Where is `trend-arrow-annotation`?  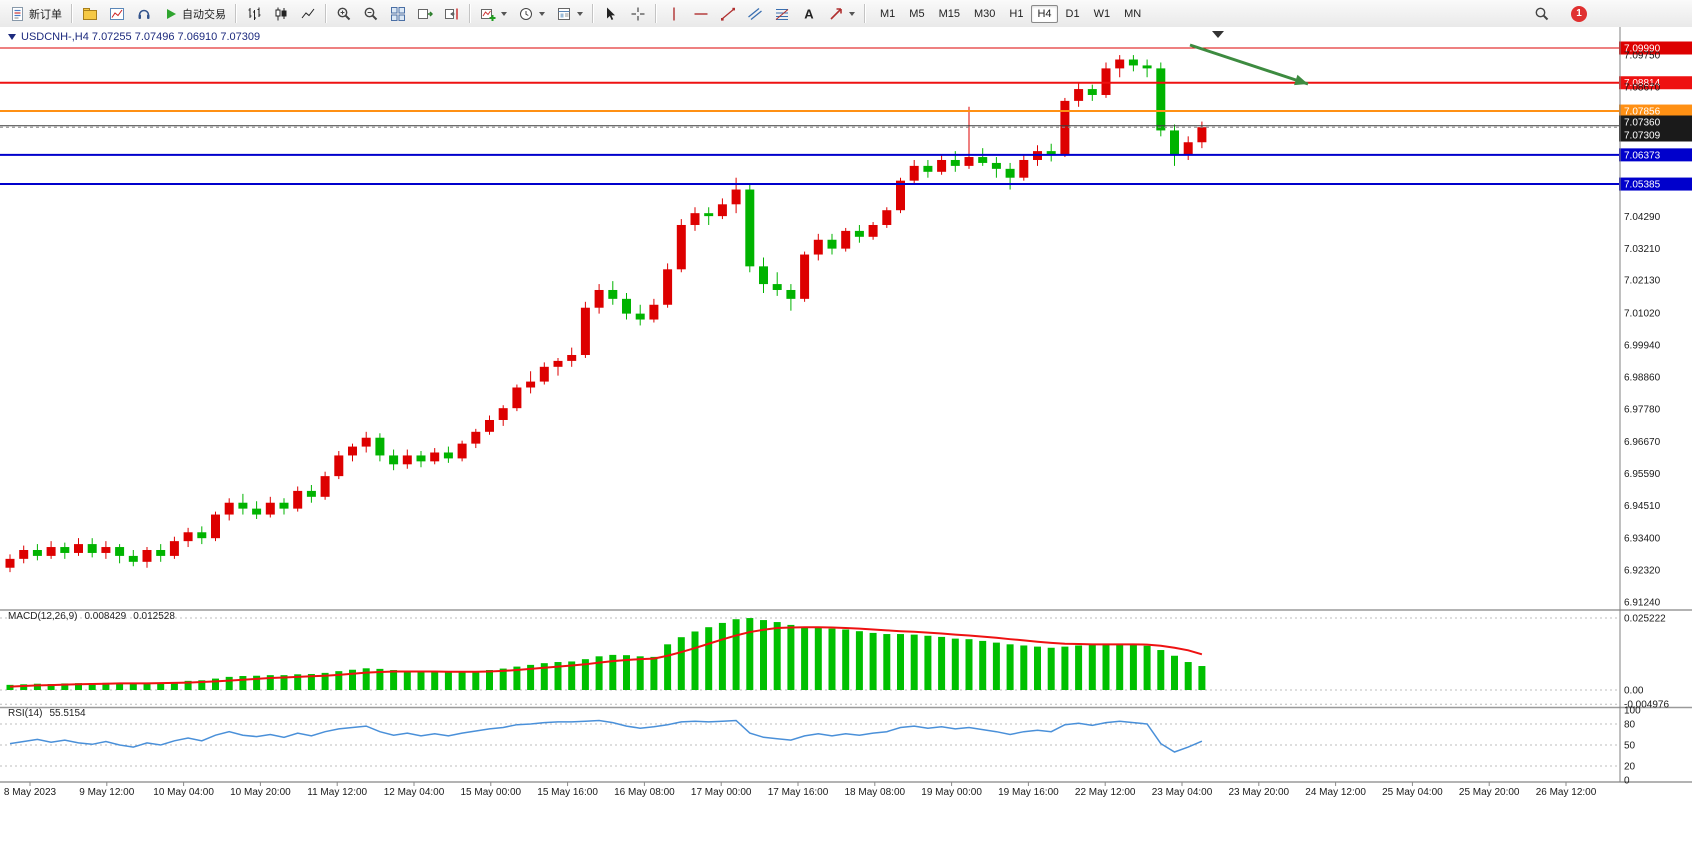
trend-arrow-annotation is located at coordinates (1249, 64).